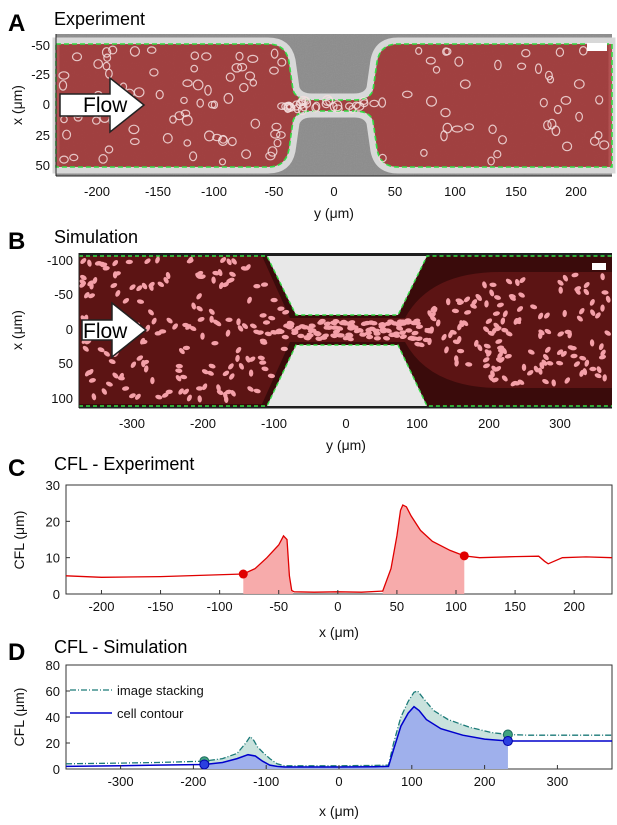 Image resolution: width=617 pixels, height=825 pixels. I want to click on panel-c-xtick-8: 200, so click(574, 606).